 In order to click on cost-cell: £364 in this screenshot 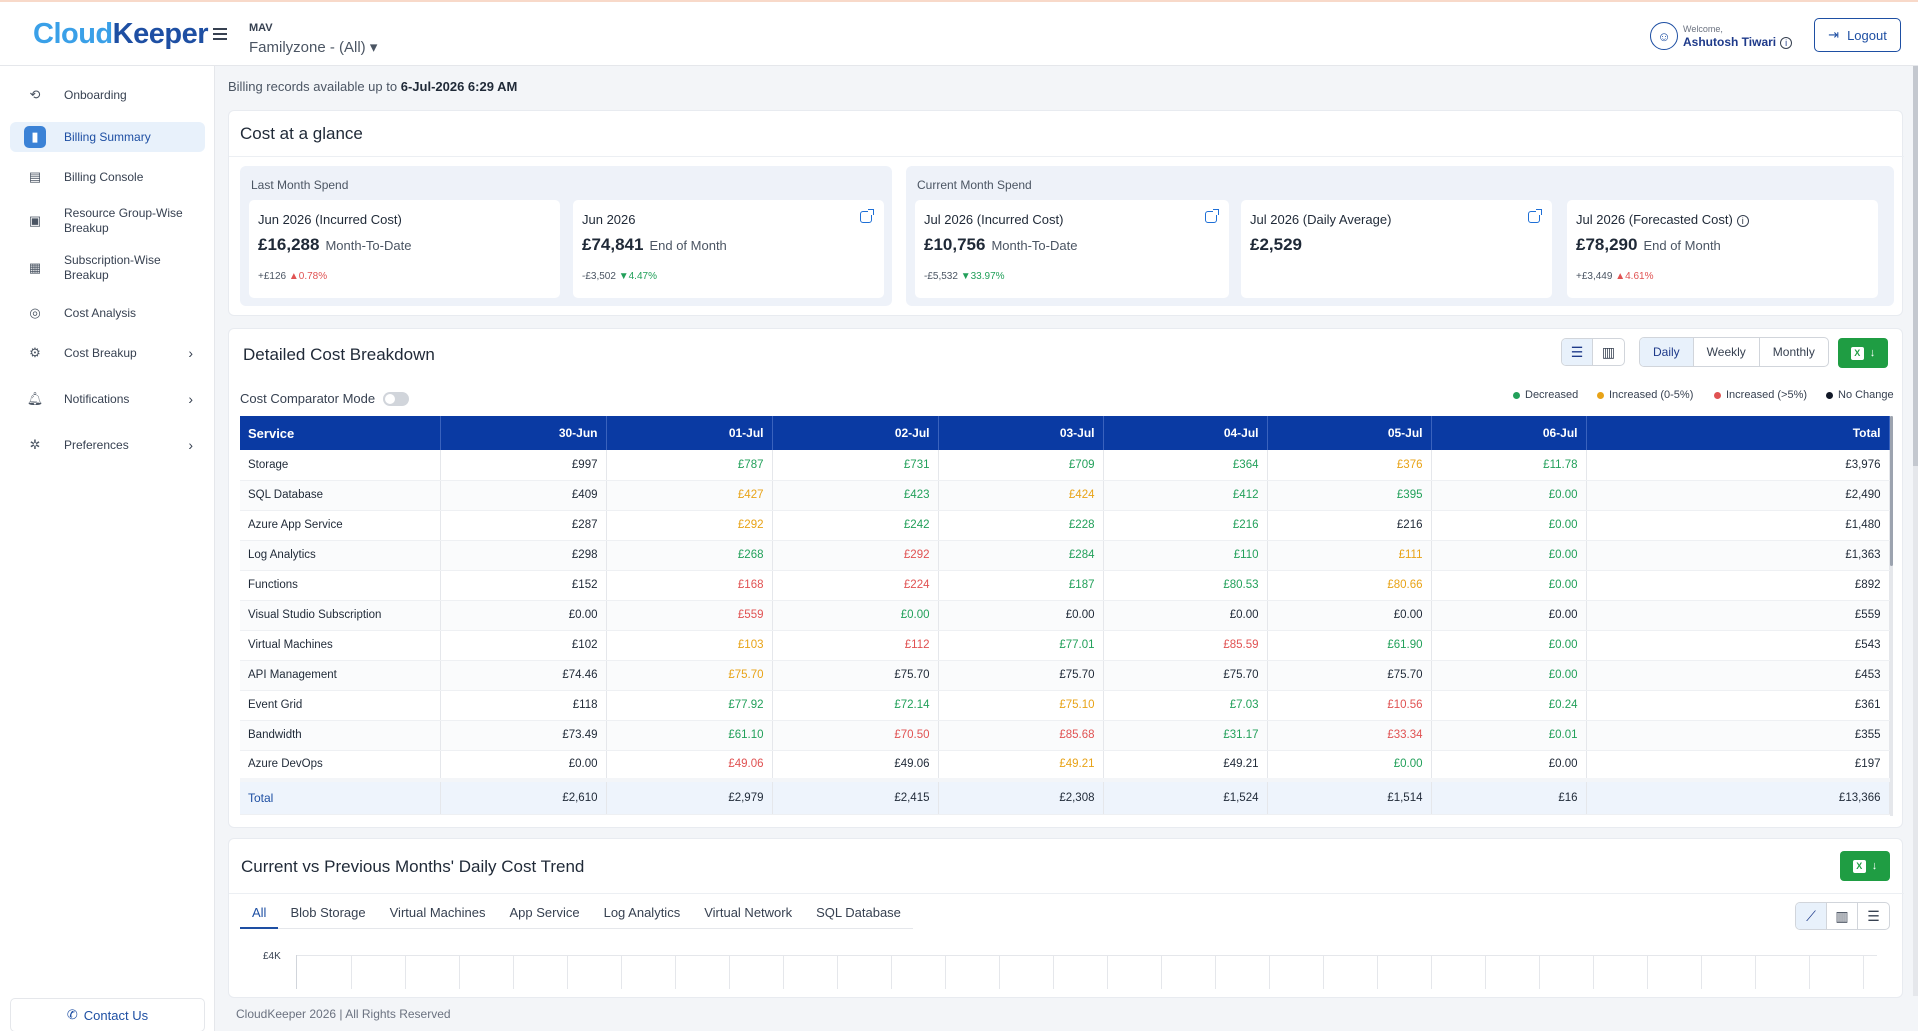, I will do `click(1185, 465)`.